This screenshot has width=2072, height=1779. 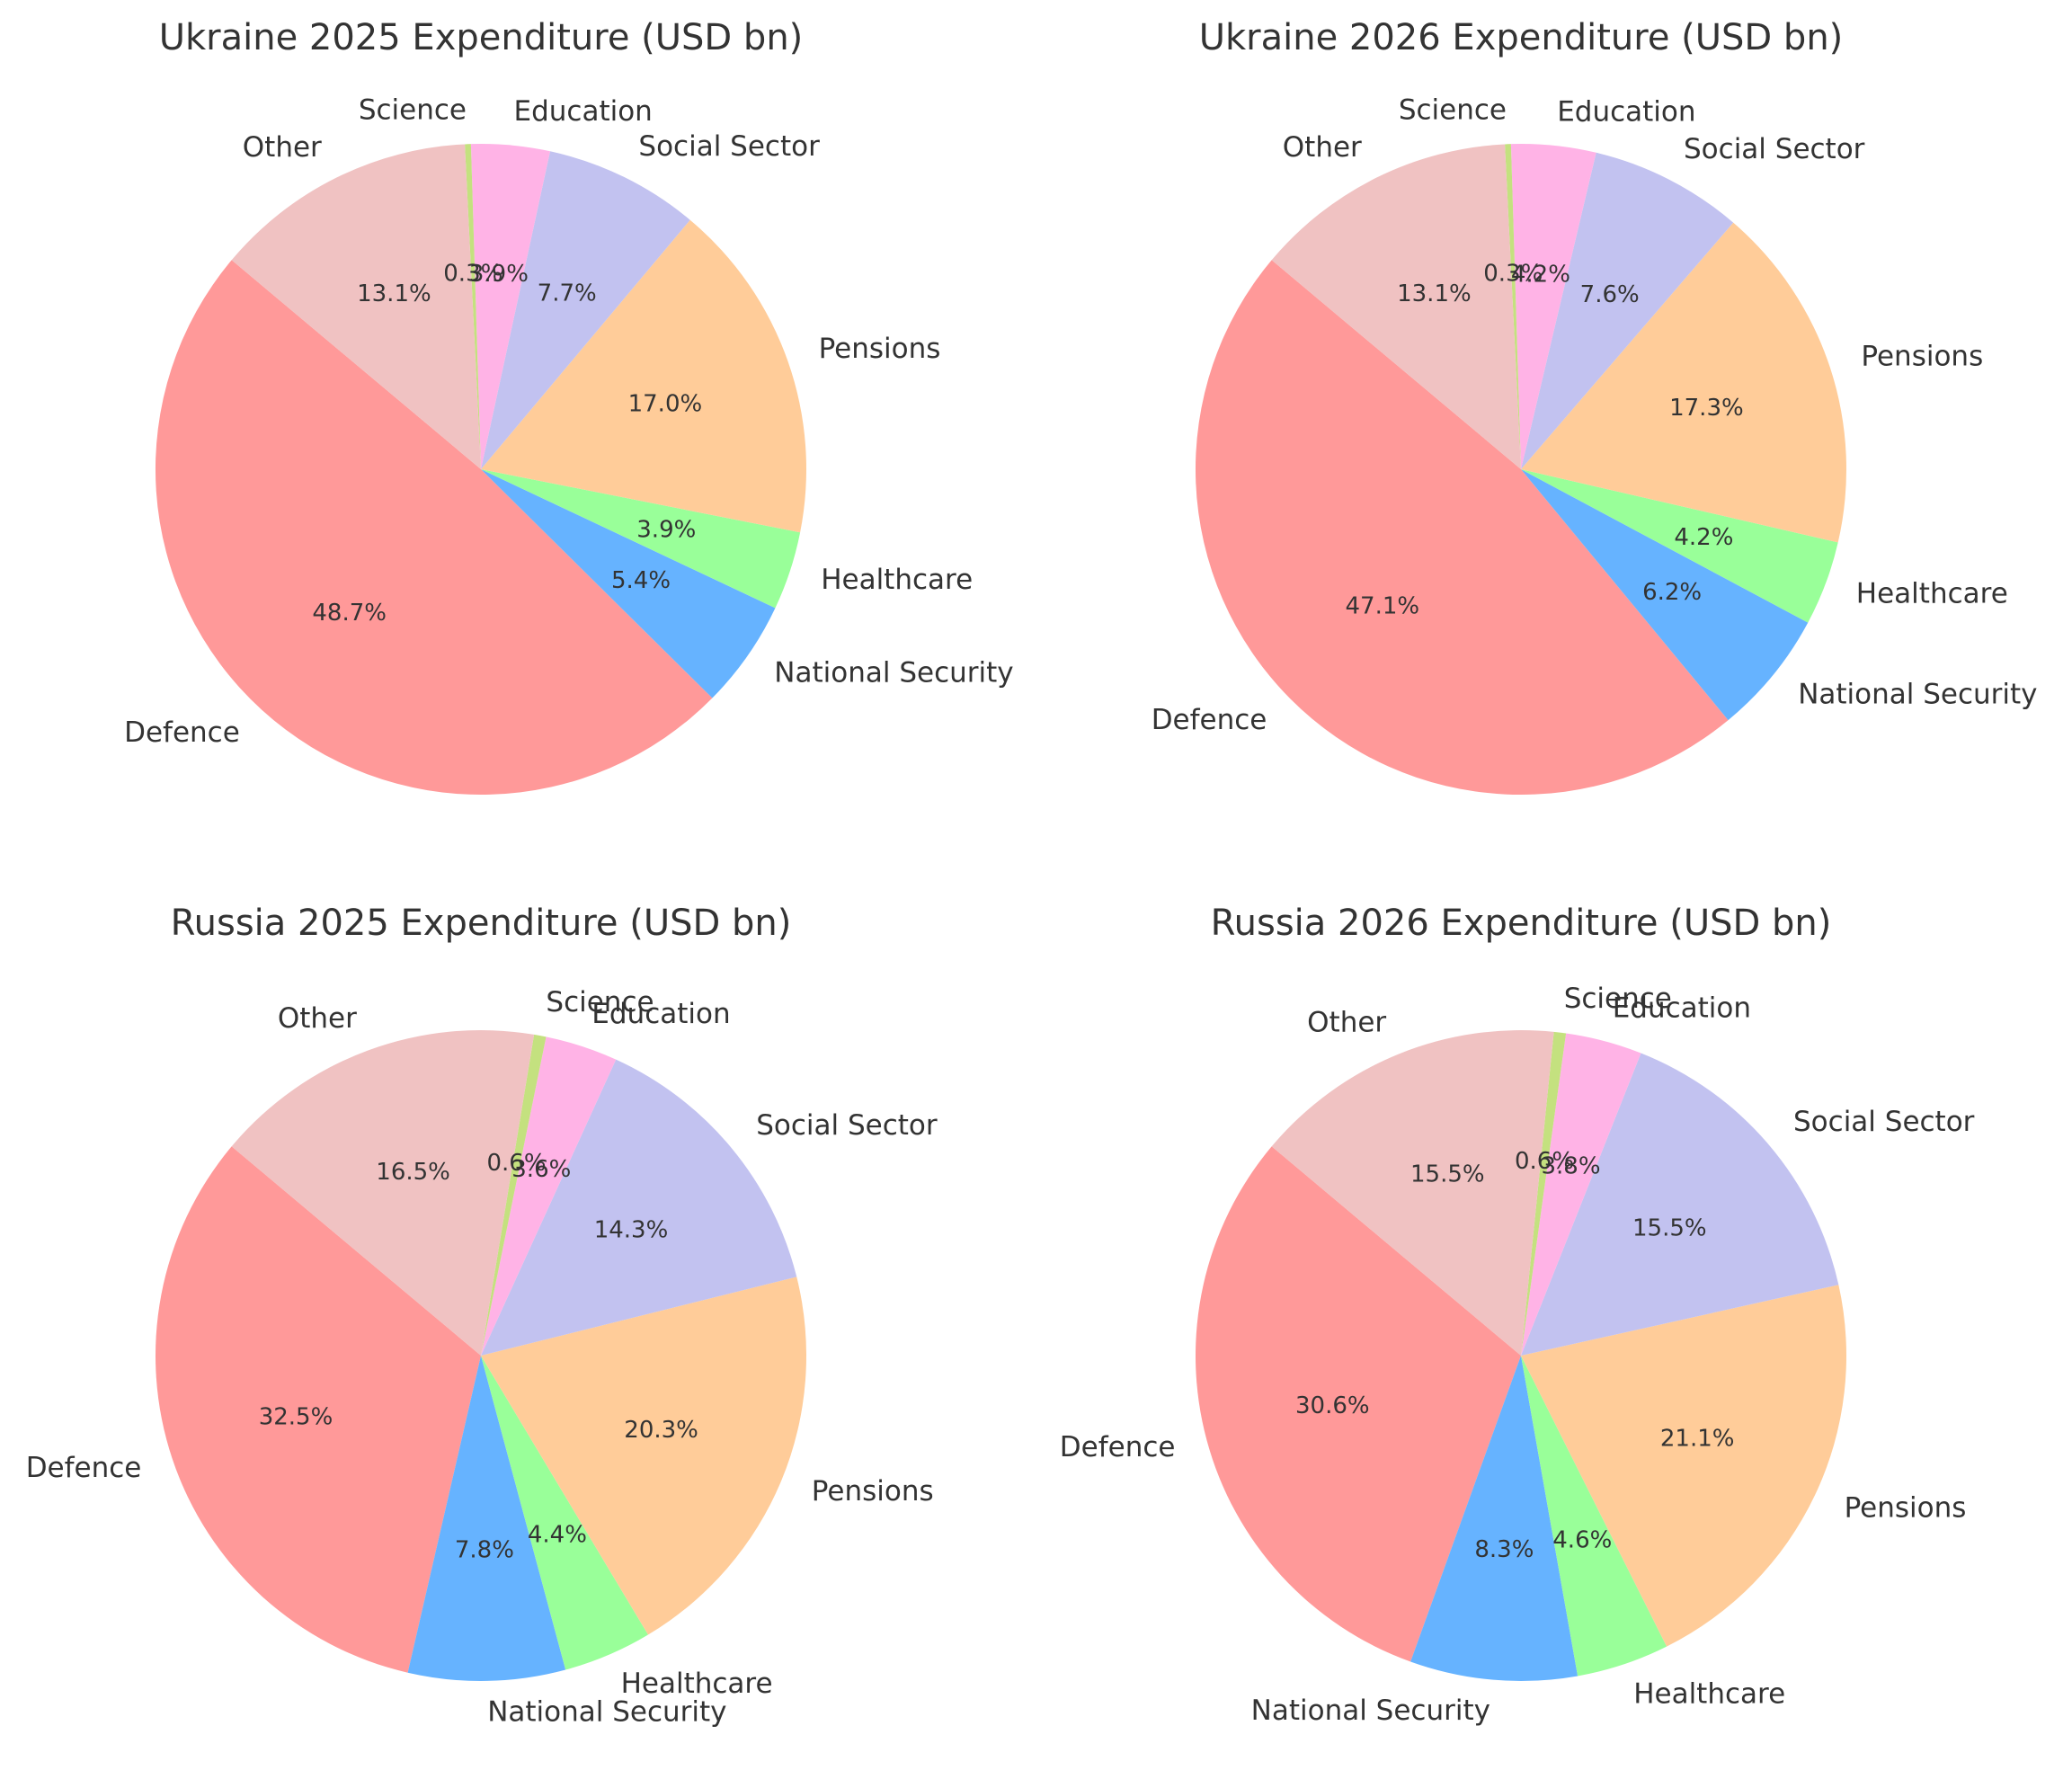 I want to click on percent-label-national-security: 5.4%, so click(x=641, y=580).